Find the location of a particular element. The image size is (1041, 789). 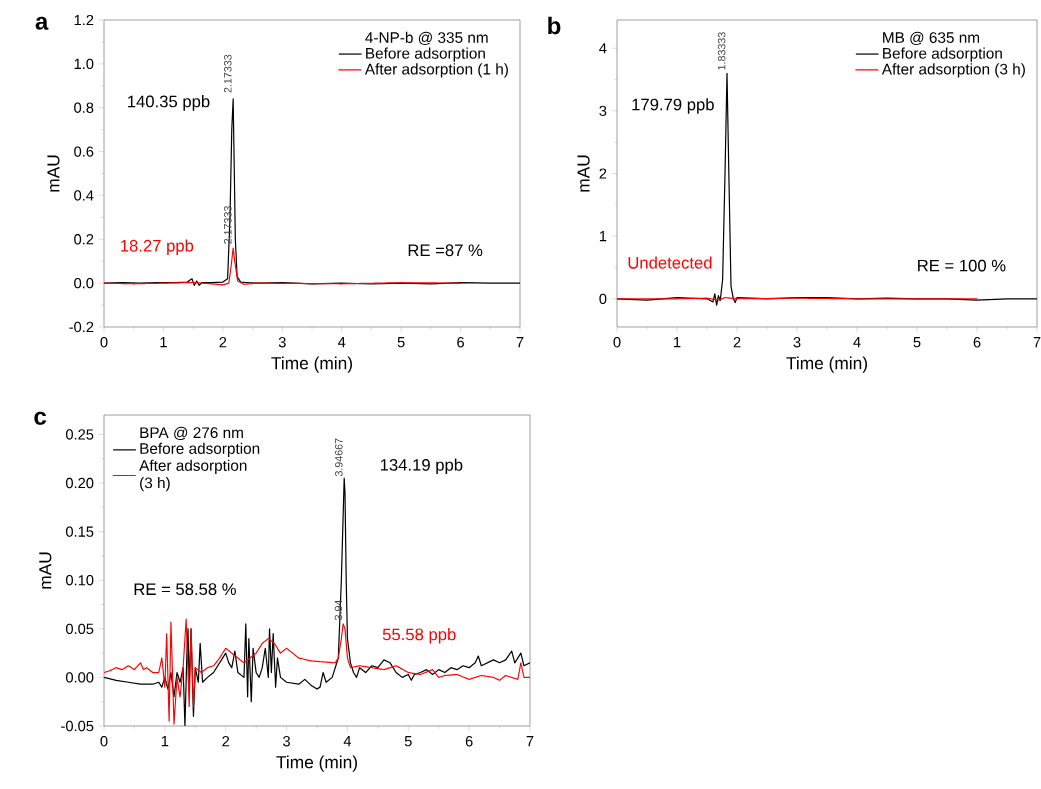

annotation: 55.58 ppb is located at coordinates (419, 636).